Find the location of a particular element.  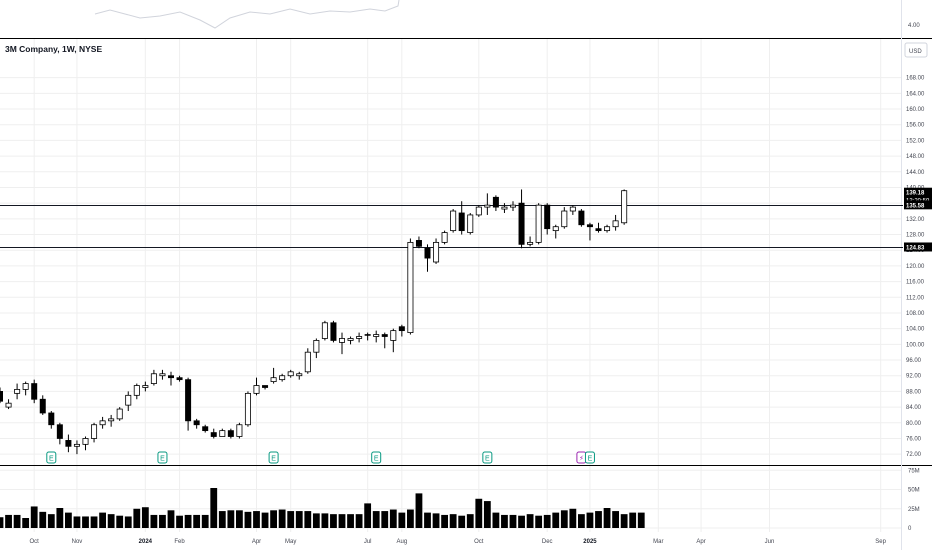

price-tick-label: 96.00 is located at coordinates (914, 361).